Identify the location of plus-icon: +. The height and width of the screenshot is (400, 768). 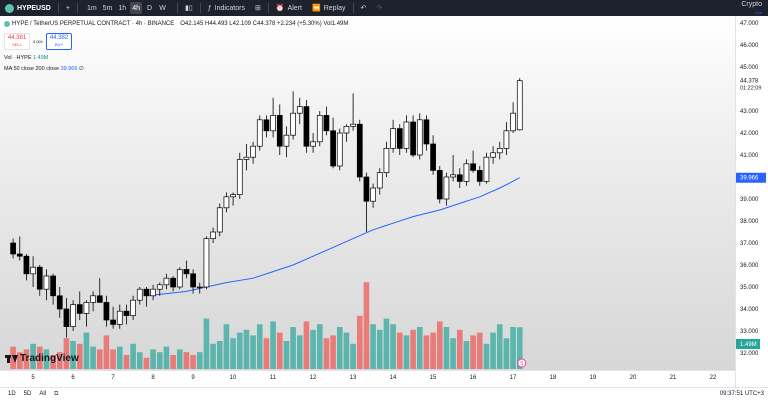
(67, 8).